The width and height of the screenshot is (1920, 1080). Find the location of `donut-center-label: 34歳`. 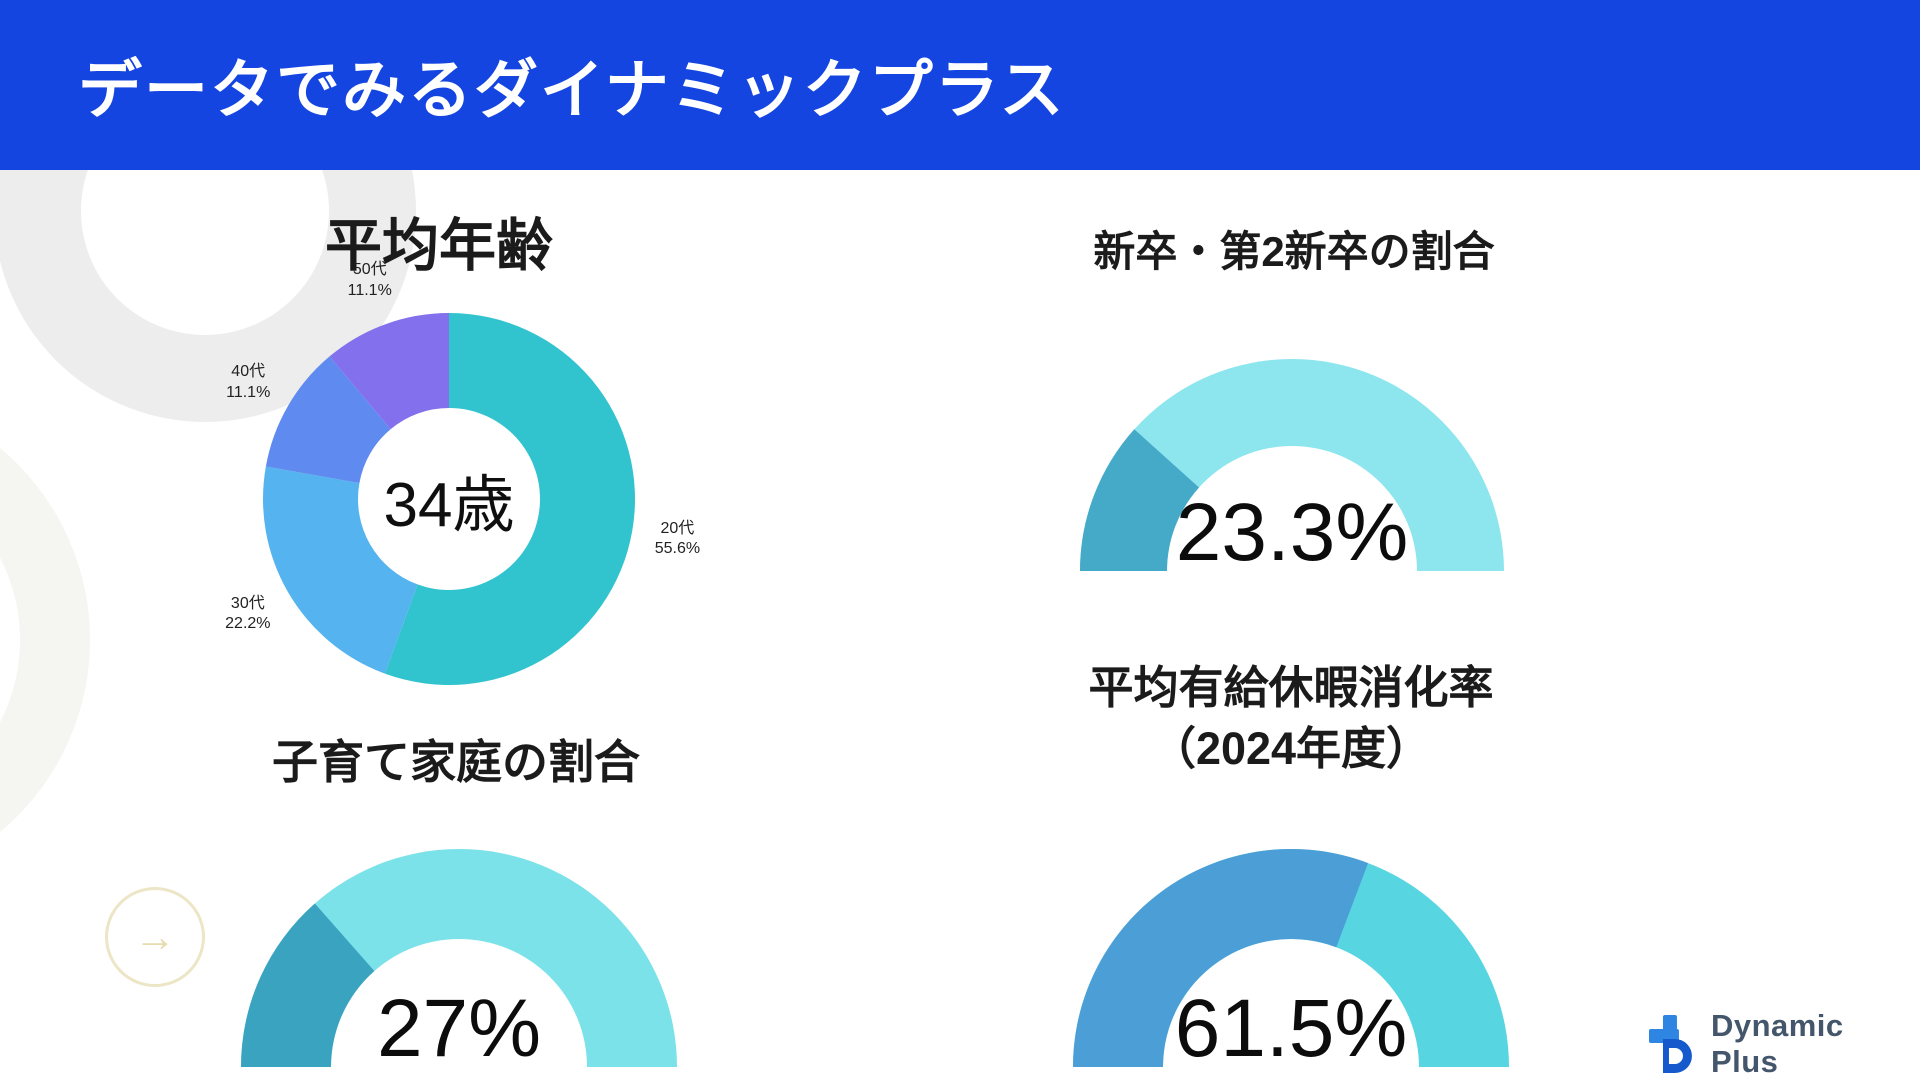

donut-center-label: 34歳 is located at coordinates (449, 505).